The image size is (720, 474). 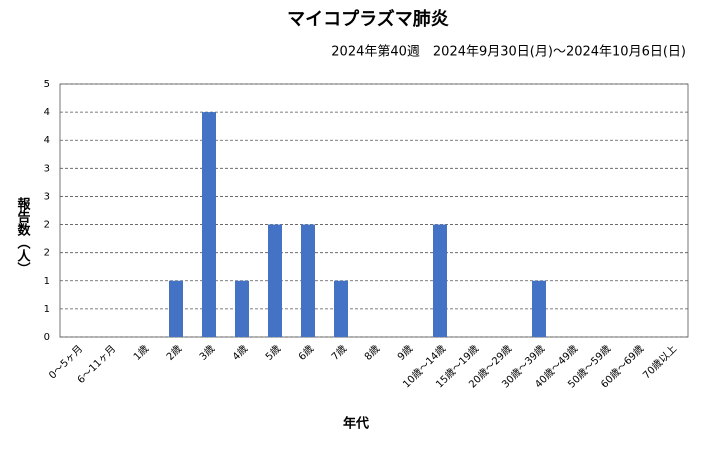 I want to click on x-tick-label: 6歳, so click(x=306, y=353).